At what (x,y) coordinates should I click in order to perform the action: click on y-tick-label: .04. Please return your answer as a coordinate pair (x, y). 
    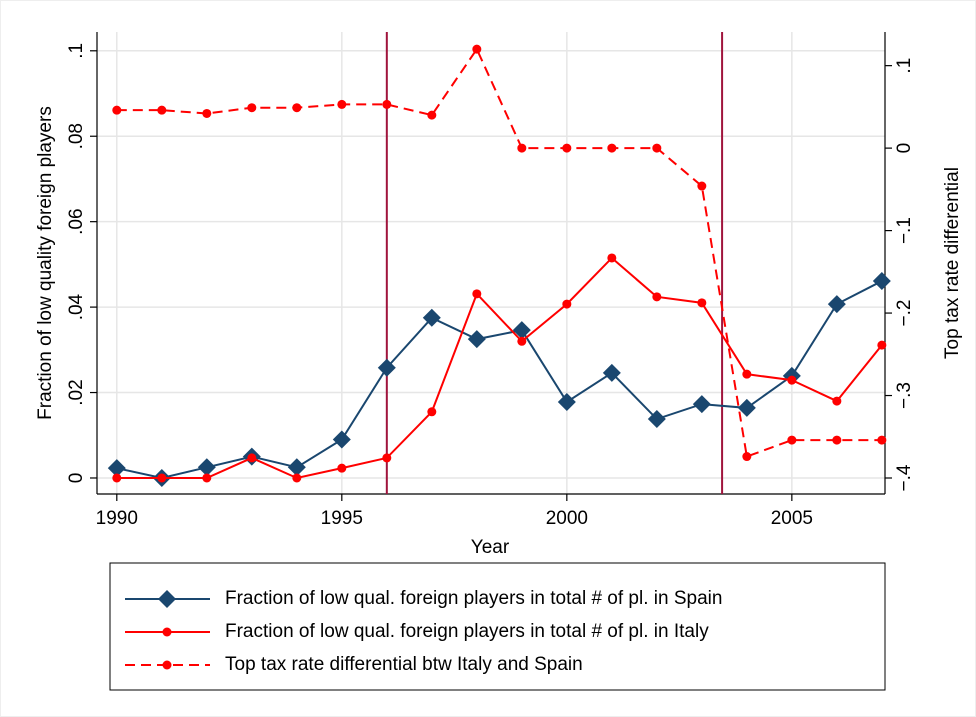
    Looking at the image, I should click on (76, 306).